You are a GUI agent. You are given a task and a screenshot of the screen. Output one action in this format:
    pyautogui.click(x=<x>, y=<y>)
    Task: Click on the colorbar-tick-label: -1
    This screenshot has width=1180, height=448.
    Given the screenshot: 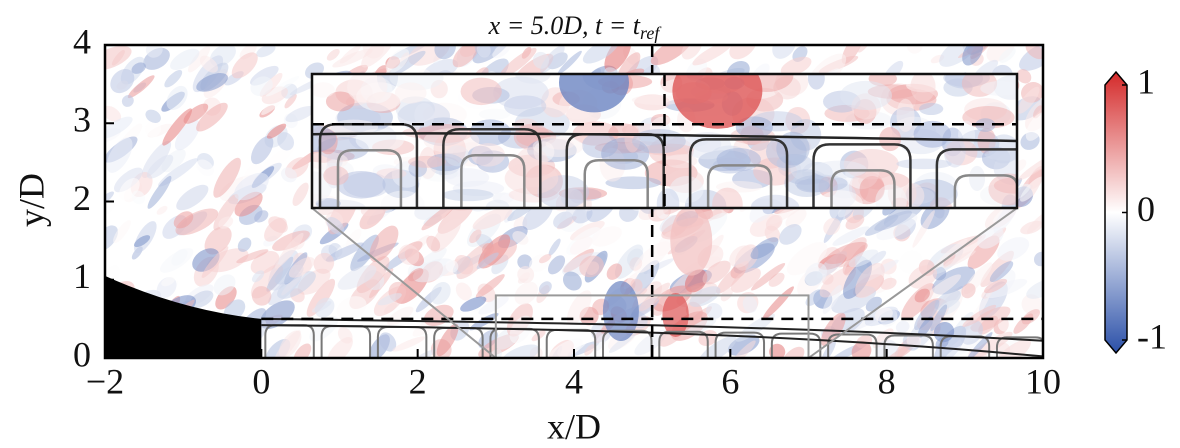 What is the action you would take?
    pyautogui.click(x=1152, y=336)
    